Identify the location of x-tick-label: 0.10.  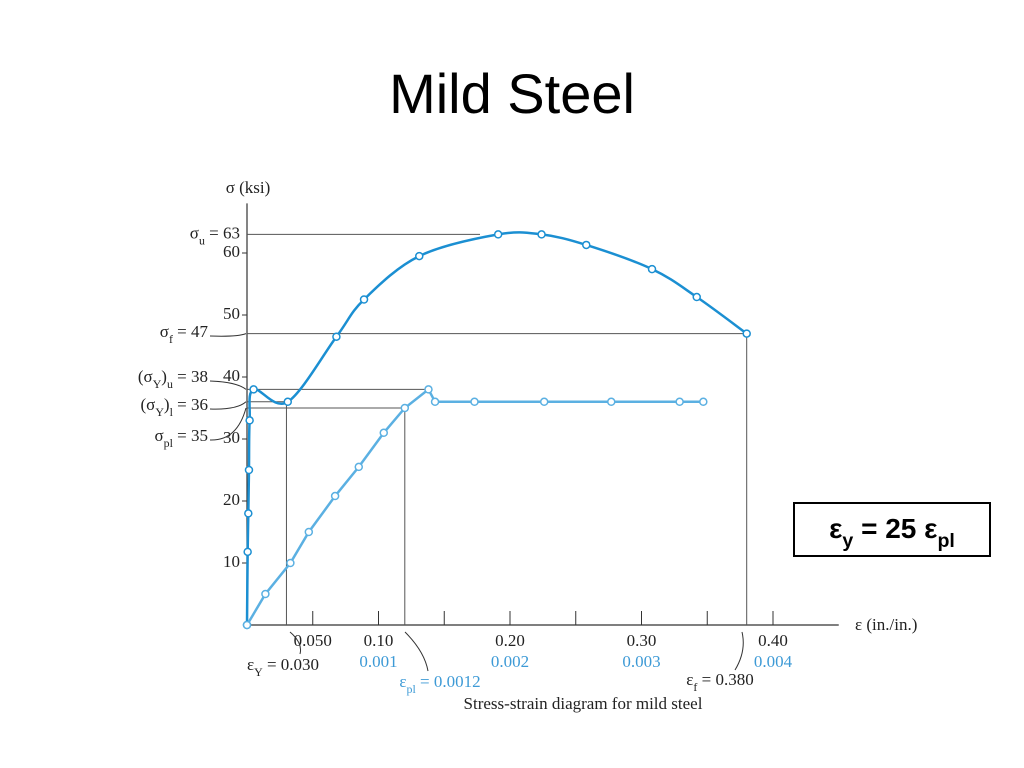
(379, 640).